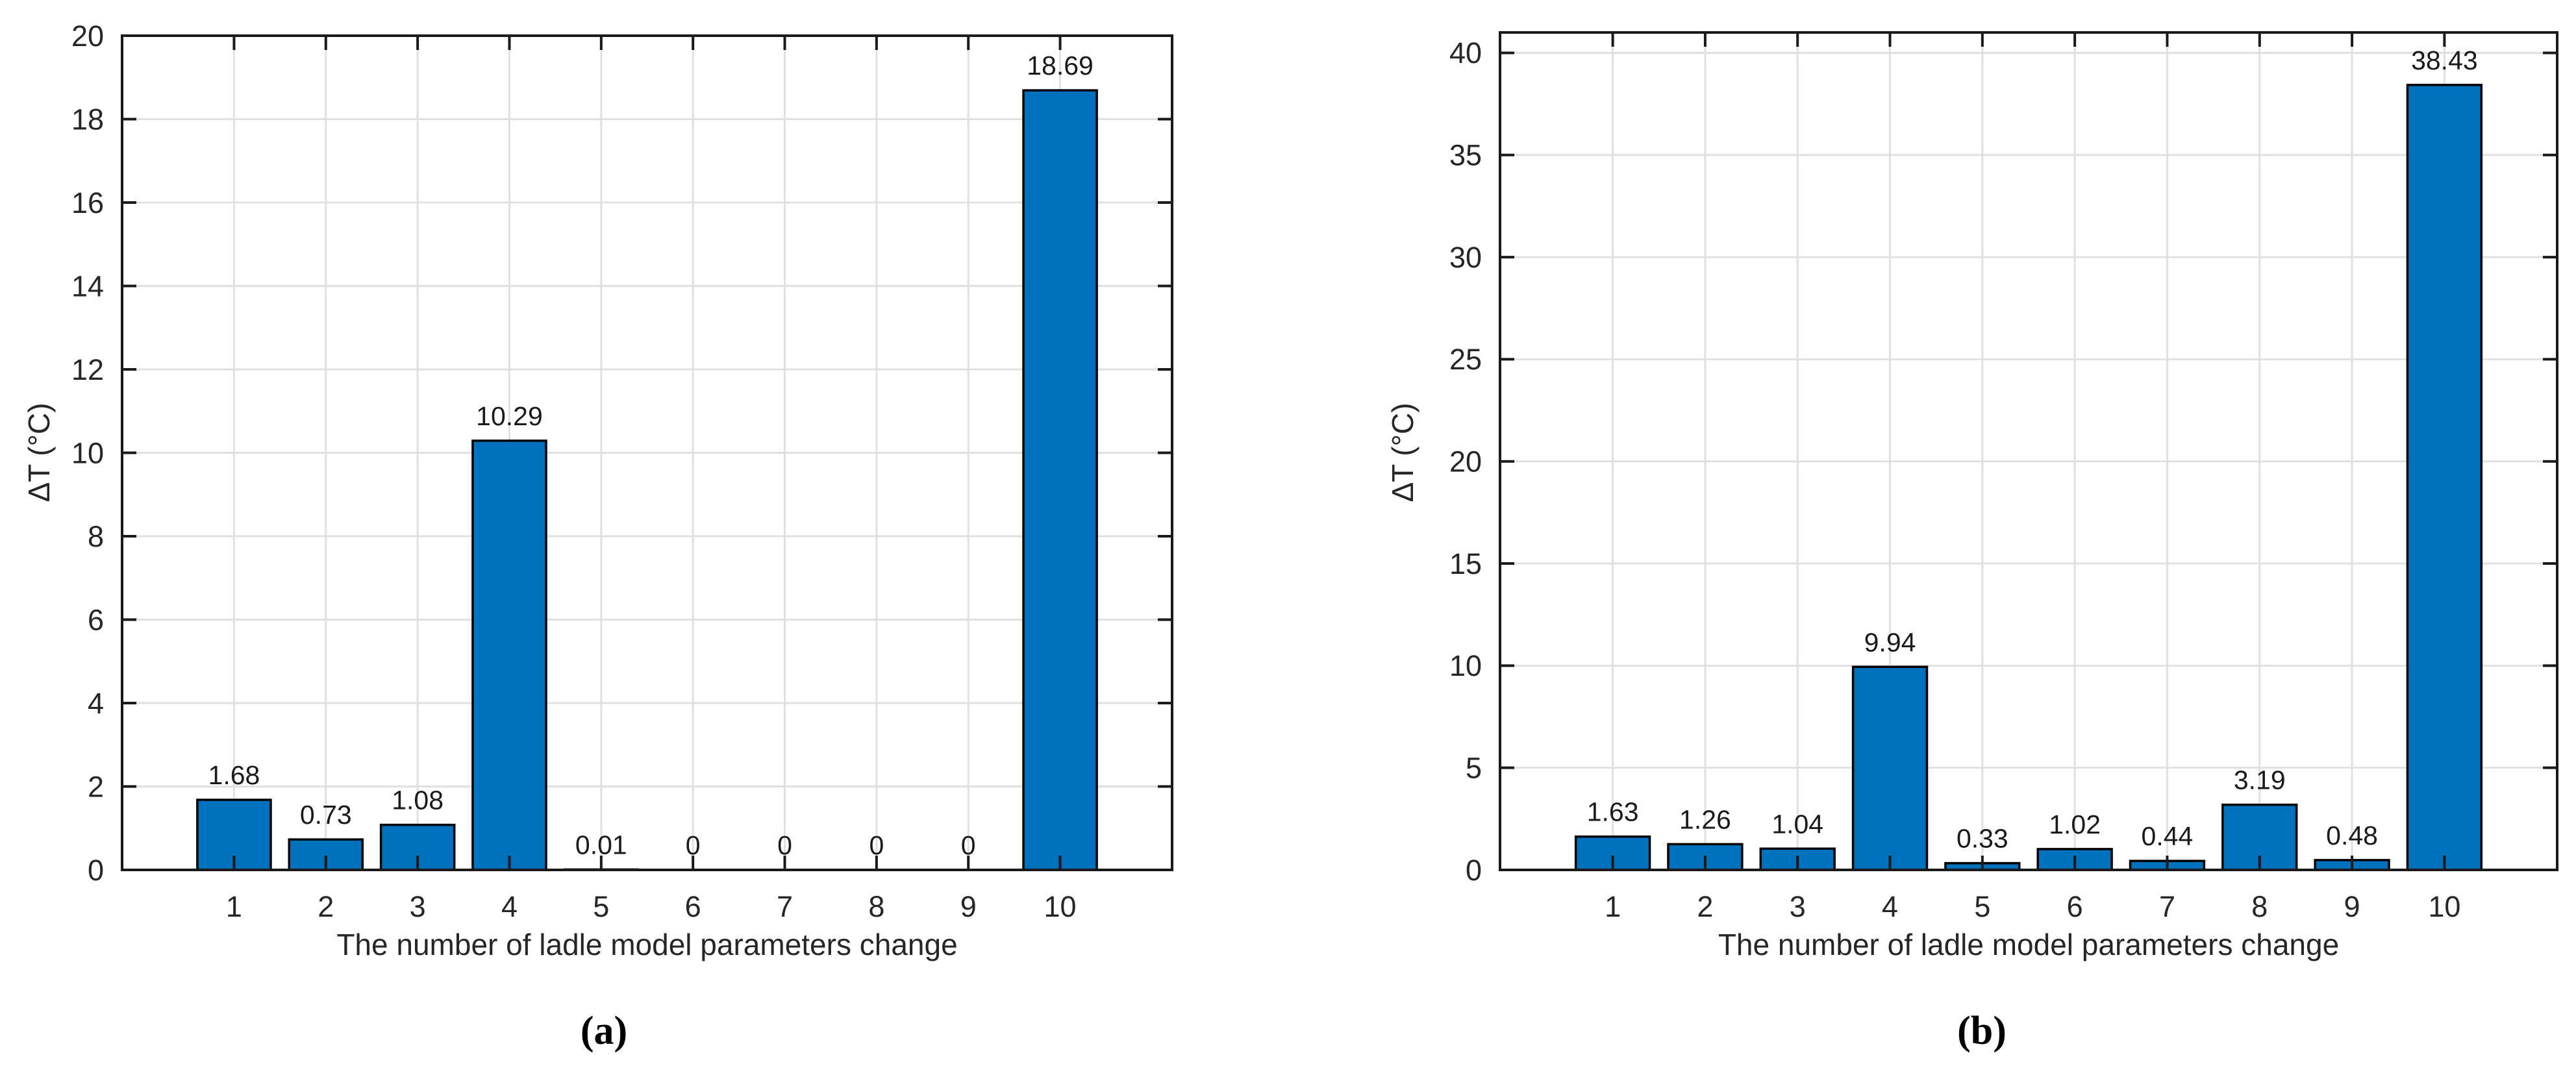 Image resolution: width=2576 pixels, height=1077 pixels. What do you see at coordinates (1465, 52) in the screenshot?
I see `y-tick-label: 40` at bounding box center [1465, 52].